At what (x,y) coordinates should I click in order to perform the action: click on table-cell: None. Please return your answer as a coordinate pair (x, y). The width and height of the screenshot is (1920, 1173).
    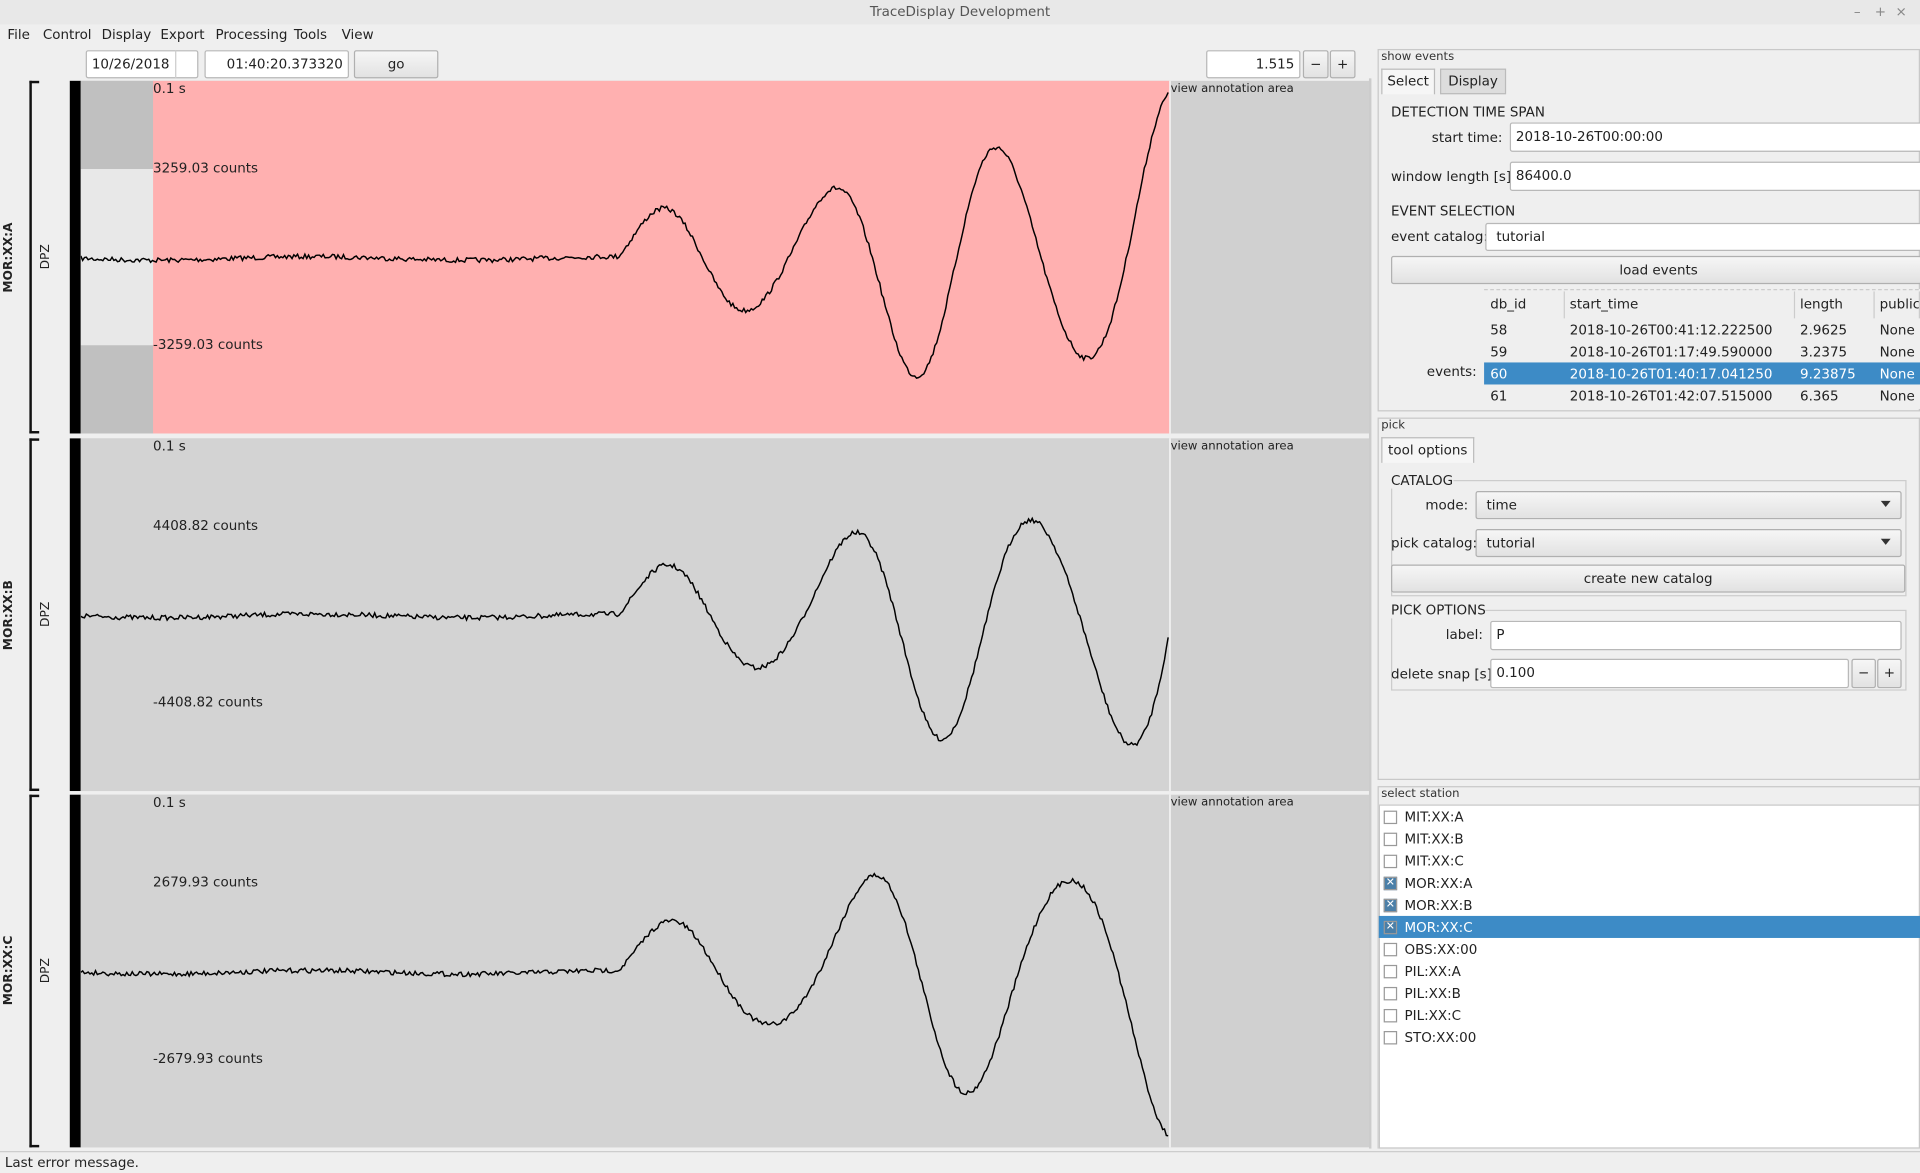
    Looking at the image, I should click on (1897, 330).